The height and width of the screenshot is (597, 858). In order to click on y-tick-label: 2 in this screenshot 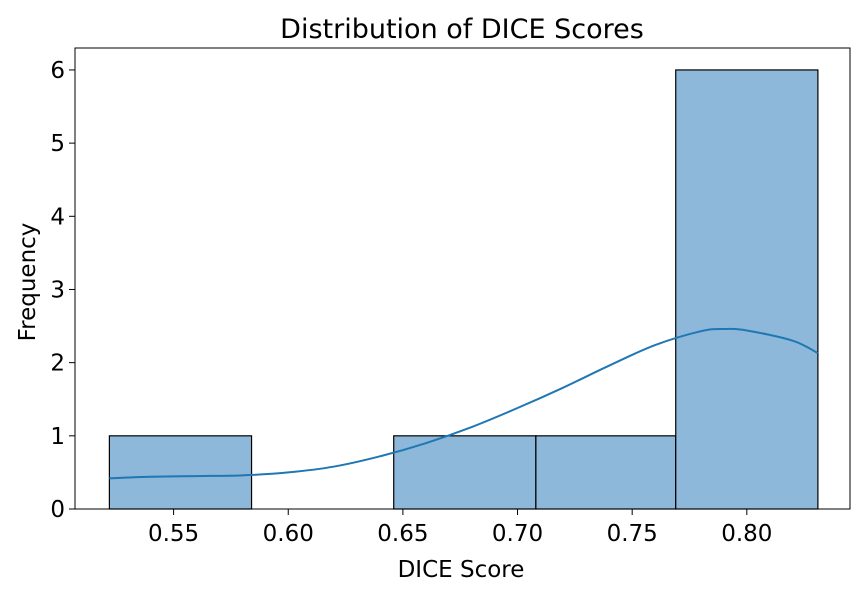, I will do `click(57, 364)`.